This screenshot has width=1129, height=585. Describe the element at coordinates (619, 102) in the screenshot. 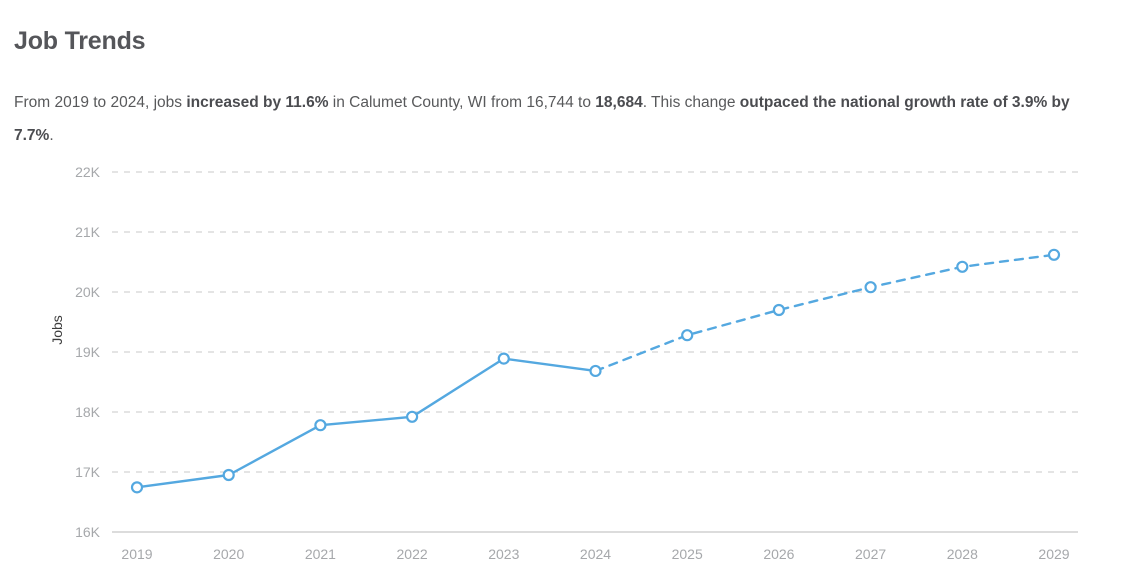

I see `summary-highlight-jobs-end: 18,684` at that location.